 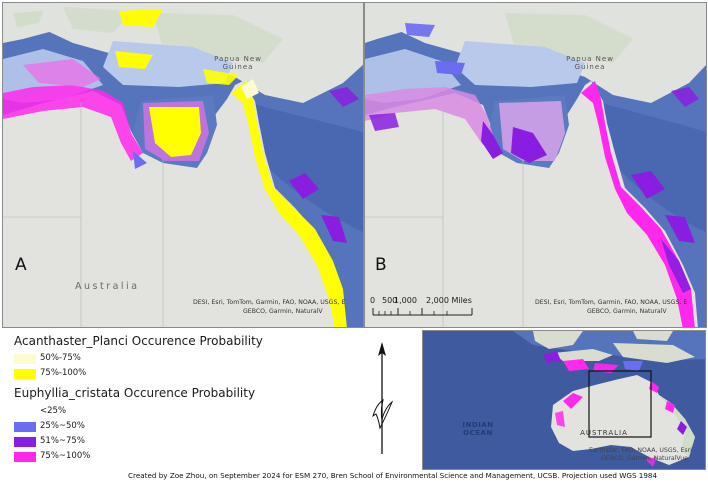 I want to click on legend-label: 75%~100%, so click(x=65, y=456).